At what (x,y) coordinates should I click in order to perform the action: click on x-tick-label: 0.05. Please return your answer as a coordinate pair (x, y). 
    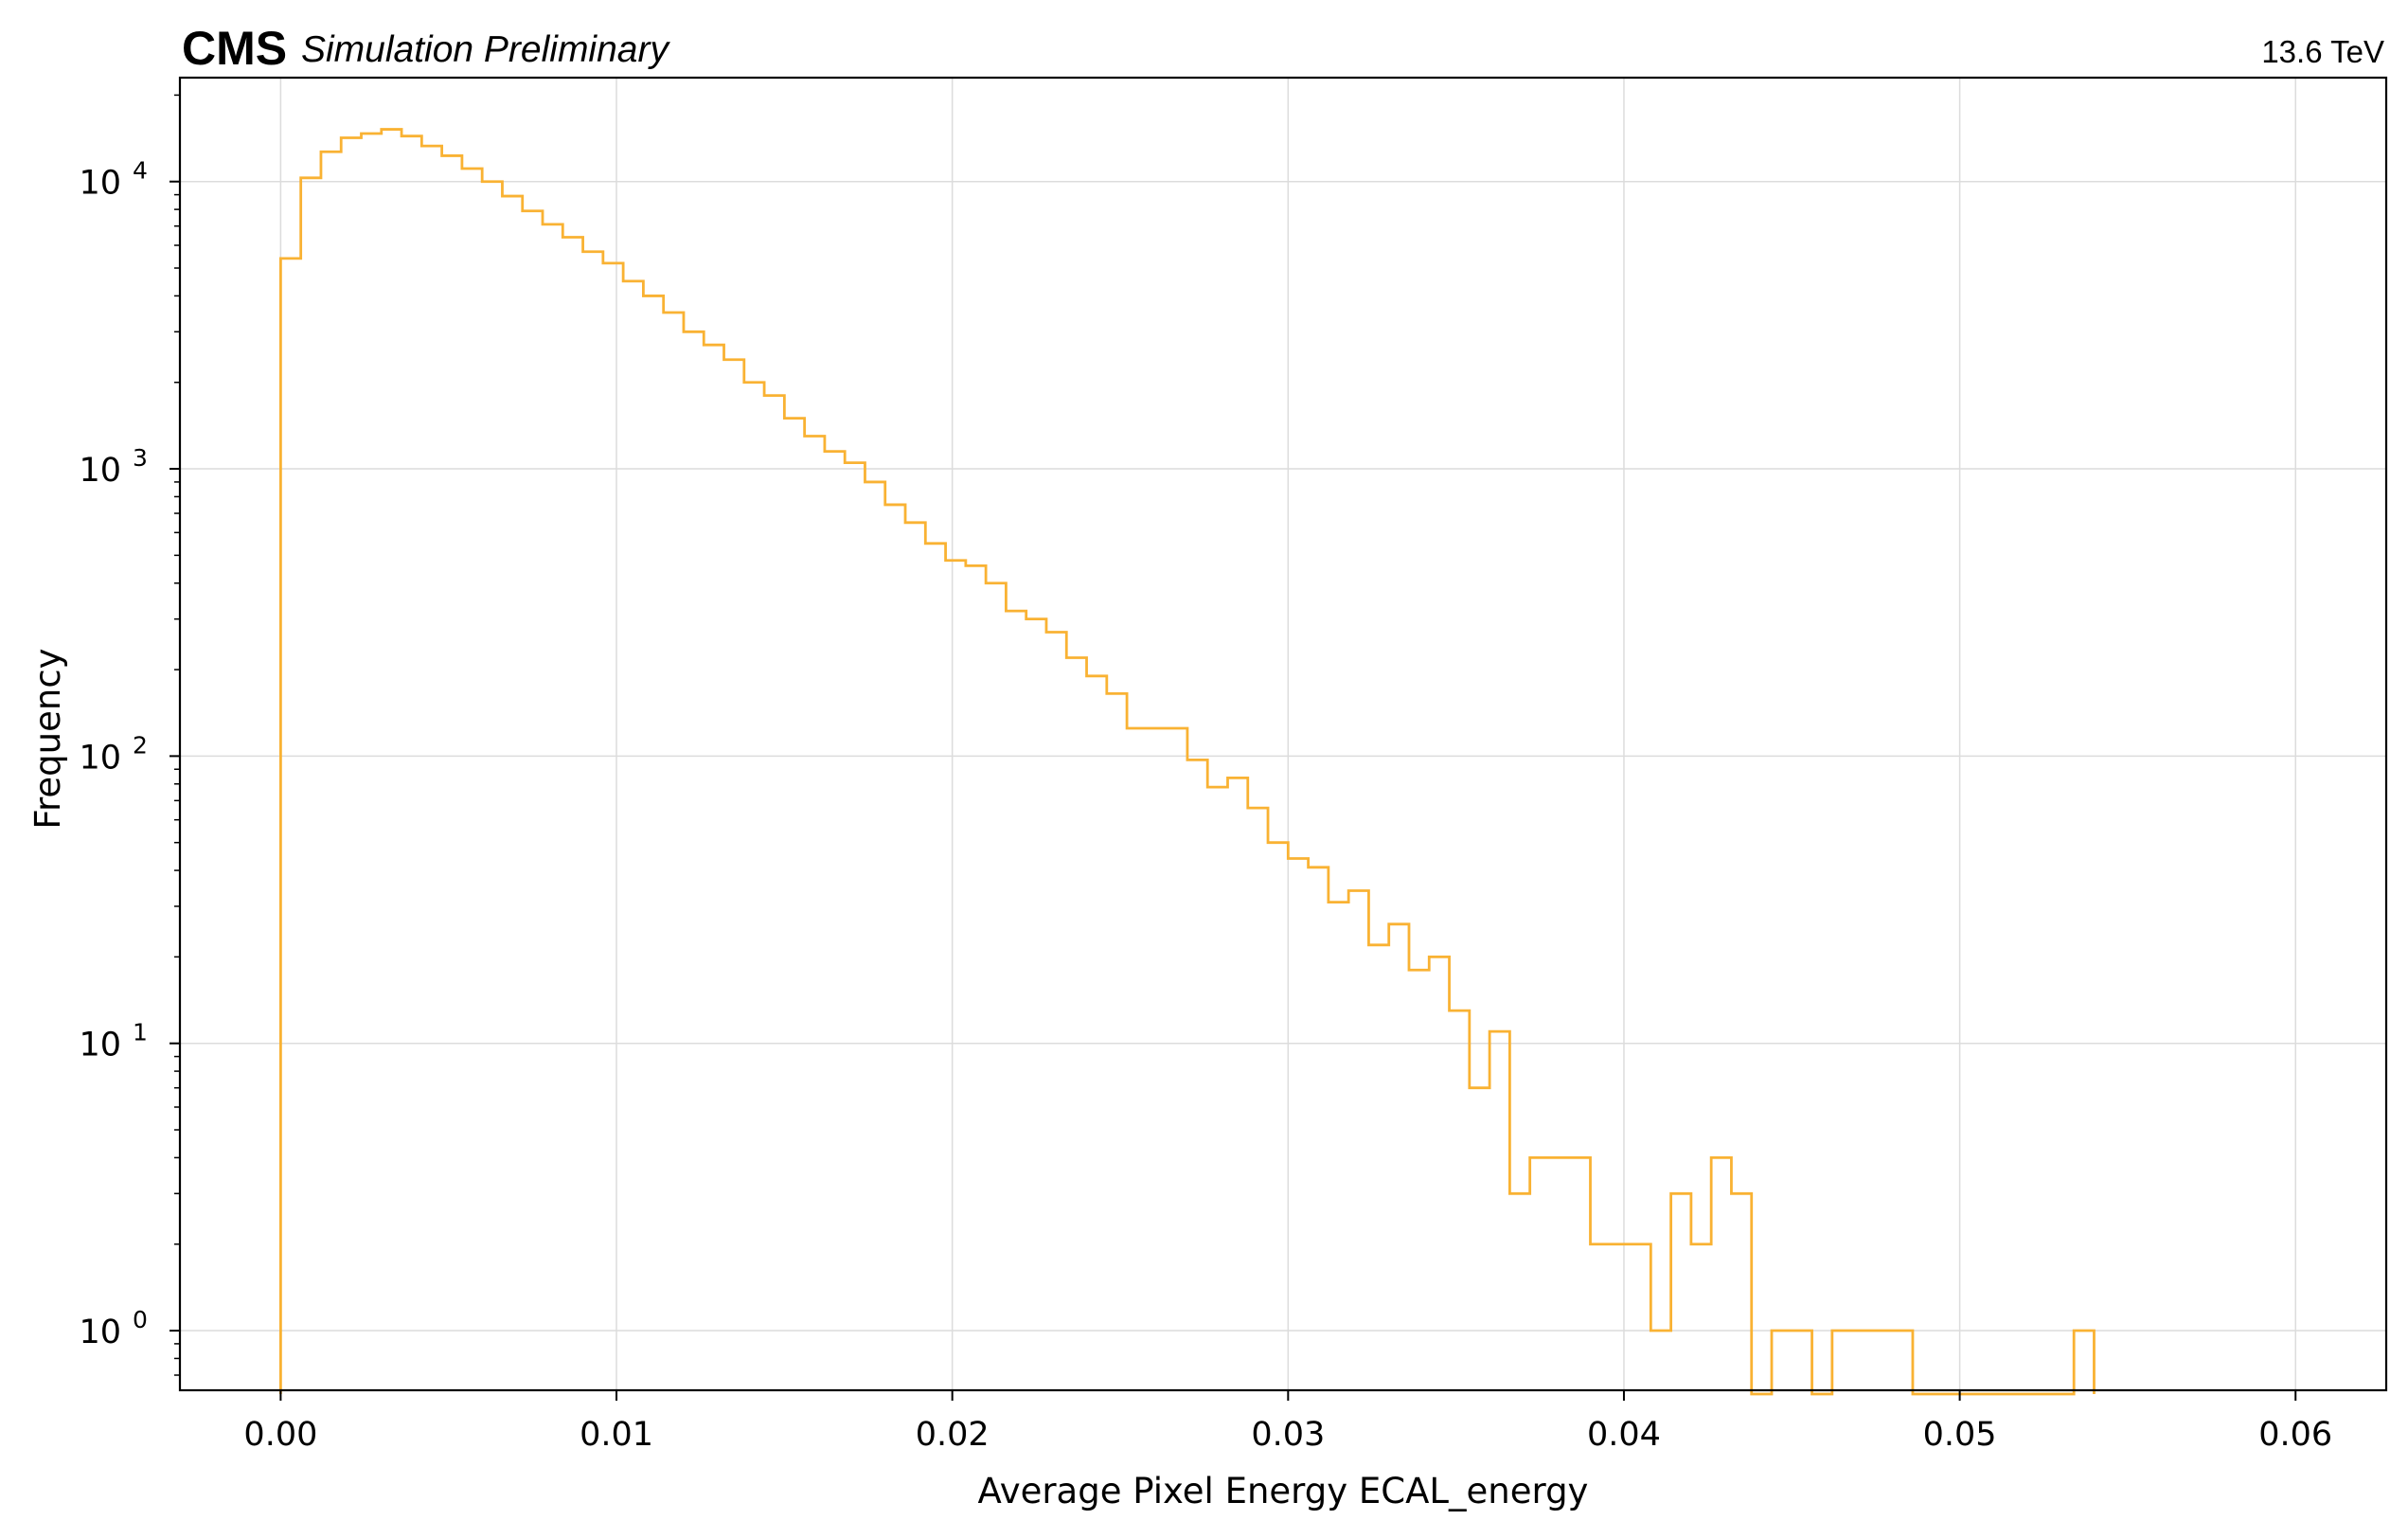
    Looking at the image, I should click on (1960, 1435).